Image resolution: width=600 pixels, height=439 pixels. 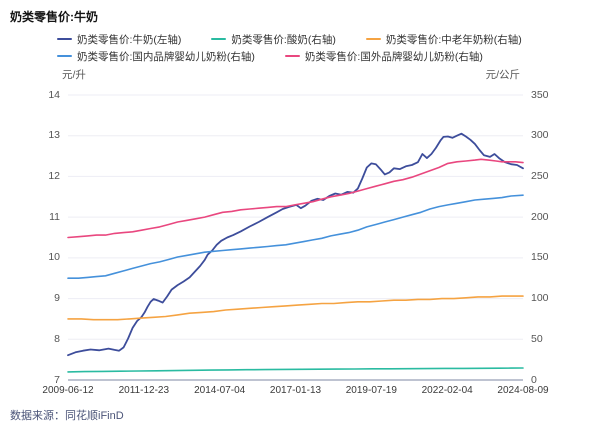 I want to click on left-axis-ticks: 14 13 12 11 10 9 8 7, so click(x=41, y=219).